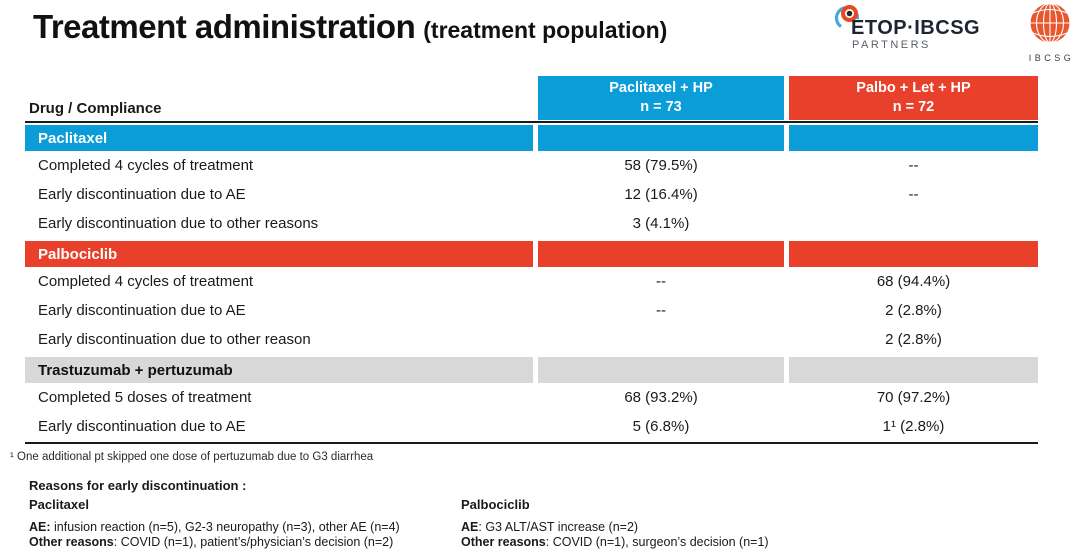 Image resolution: width=1080 pixels, height=559 pixels. I want to click on column-header-drug-compliance: Drug / Compliance, so click(95, 108).